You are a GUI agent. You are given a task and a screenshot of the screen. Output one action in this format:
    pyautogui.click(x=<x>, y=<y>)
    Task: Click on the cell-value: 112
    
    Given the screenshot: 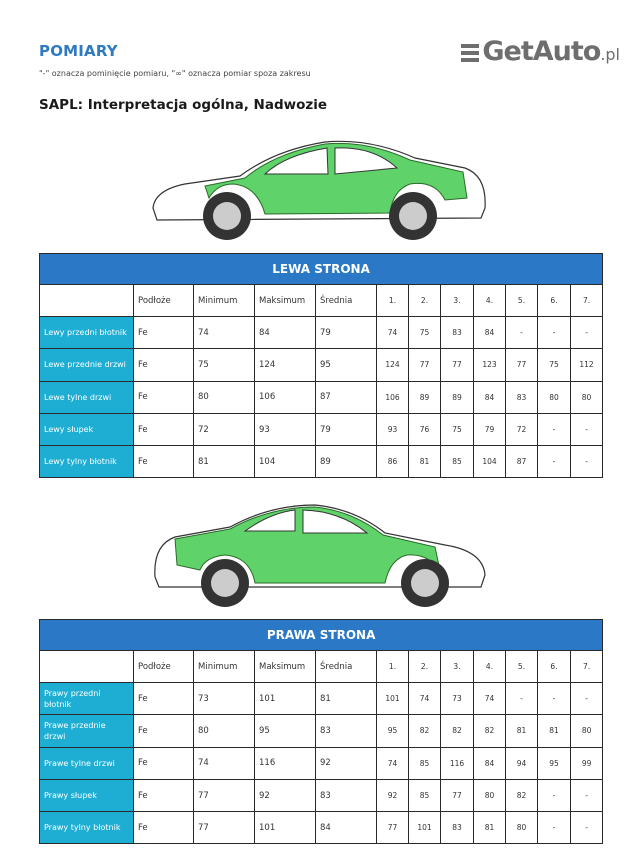 What is the action you would take?
    pyautogui.click(x=586, y=365)
    